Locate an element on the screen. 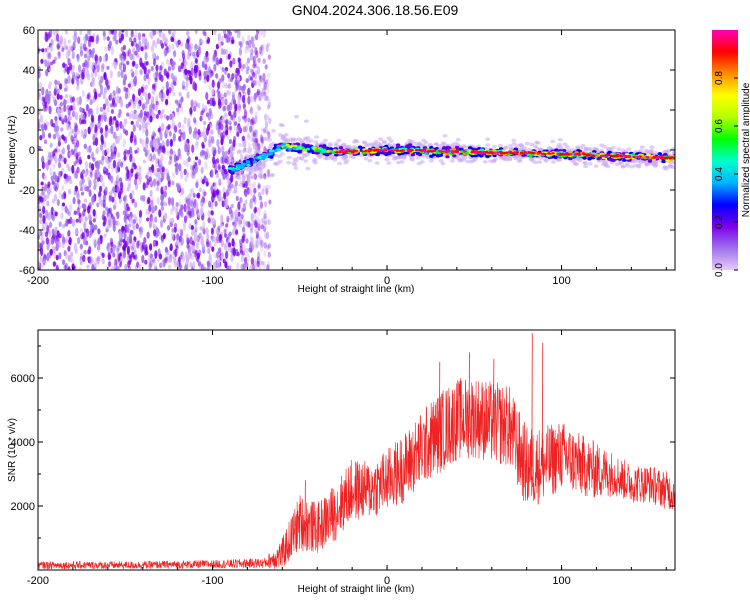 The height and width of the screenshot is (600, 750). x-tick-label: -100 is located at coordinates (213, 281).